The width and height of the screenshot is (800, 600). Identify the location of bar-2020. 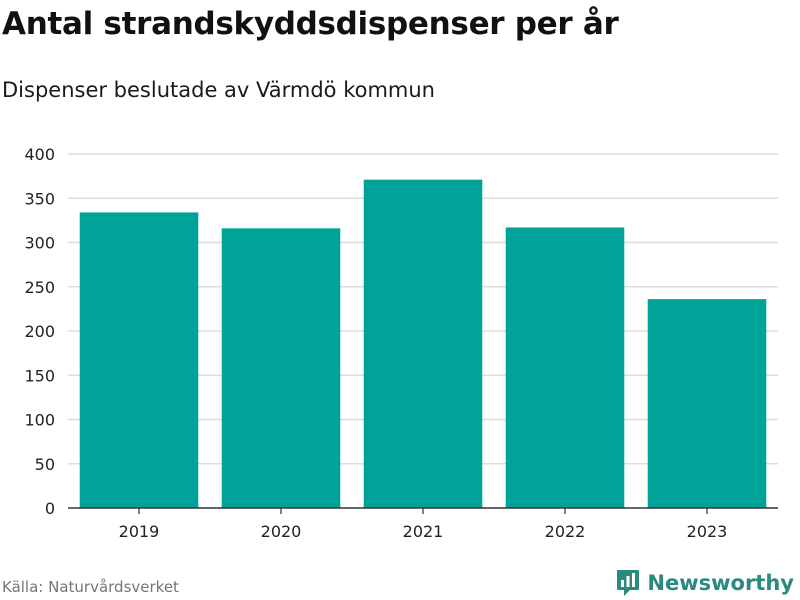
(281, 368).